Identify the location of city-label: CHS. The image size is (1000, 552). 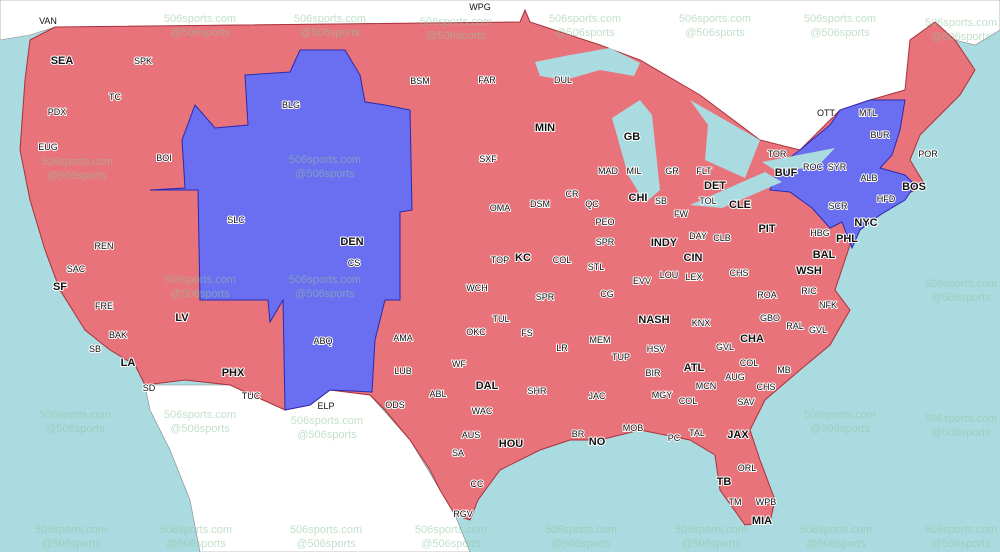
(765, 387).